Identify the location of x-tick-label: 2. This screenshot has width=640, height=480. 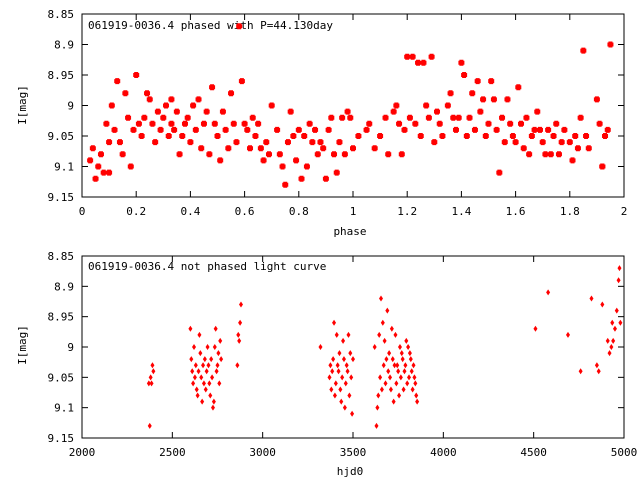
(624, 211).